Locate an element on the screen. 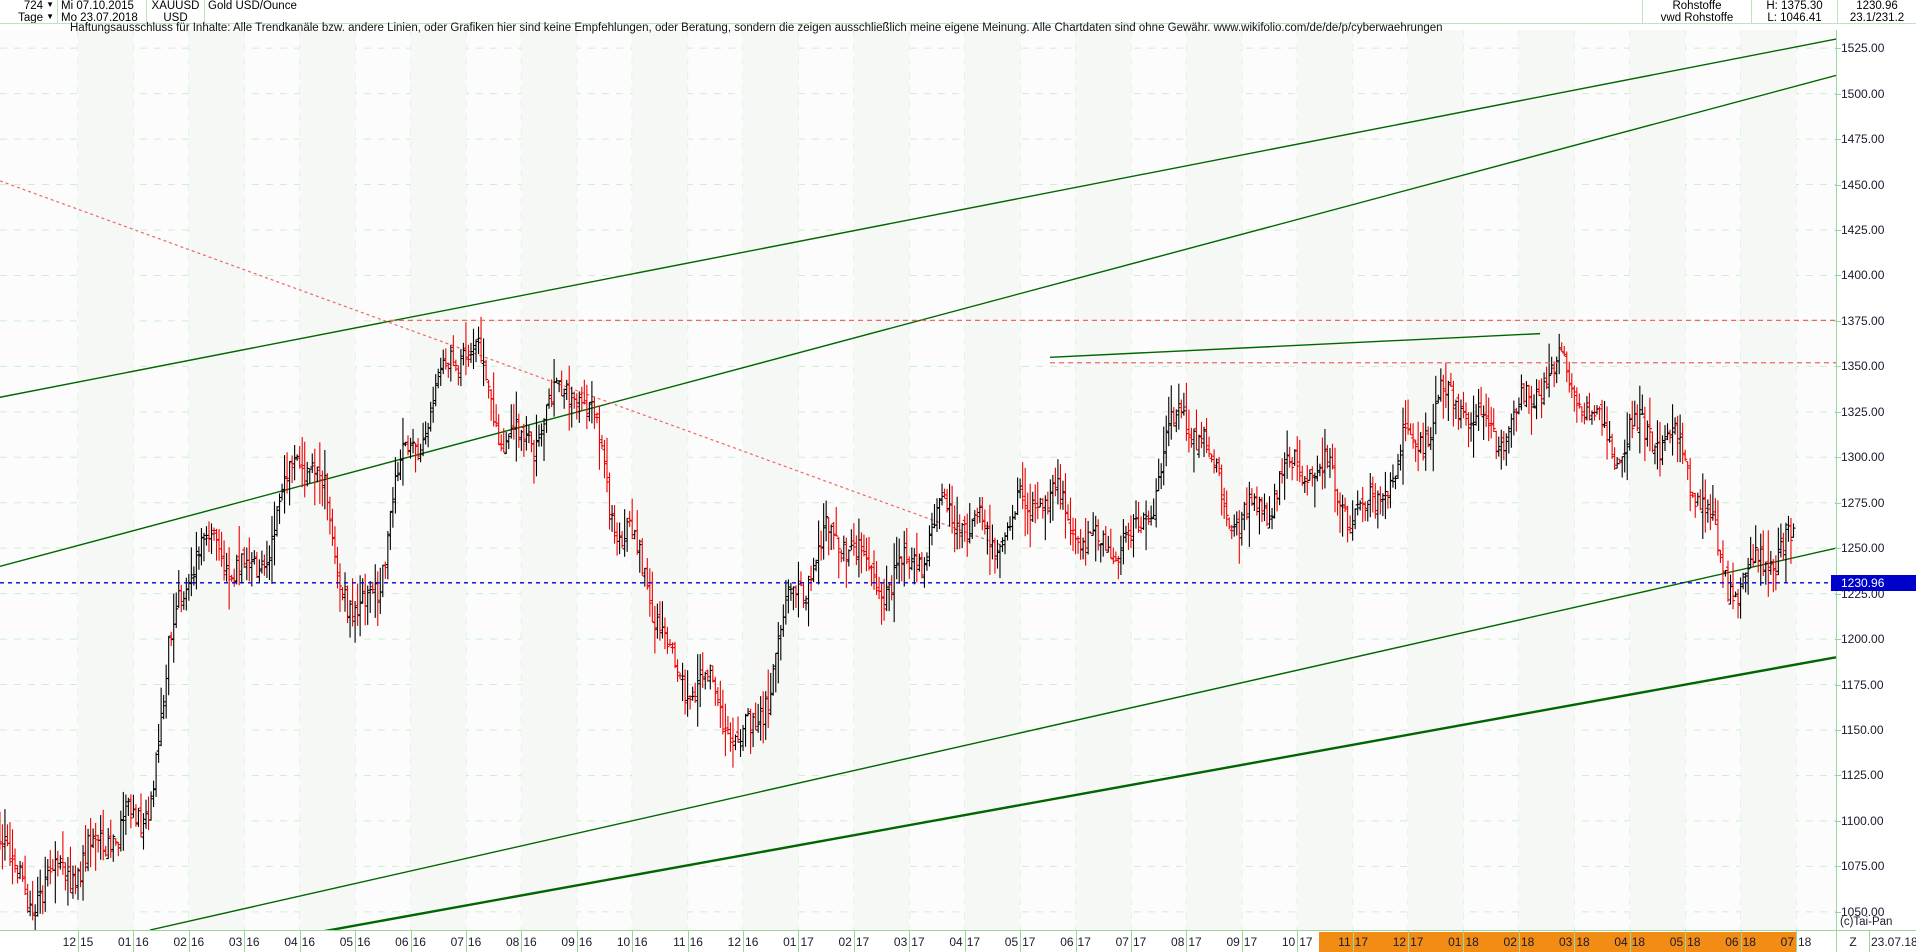 The width and height of the screenshot is (1916, 952). instrument-name-cell: Gold USD/Ounce is located at coordinates (295, 12).